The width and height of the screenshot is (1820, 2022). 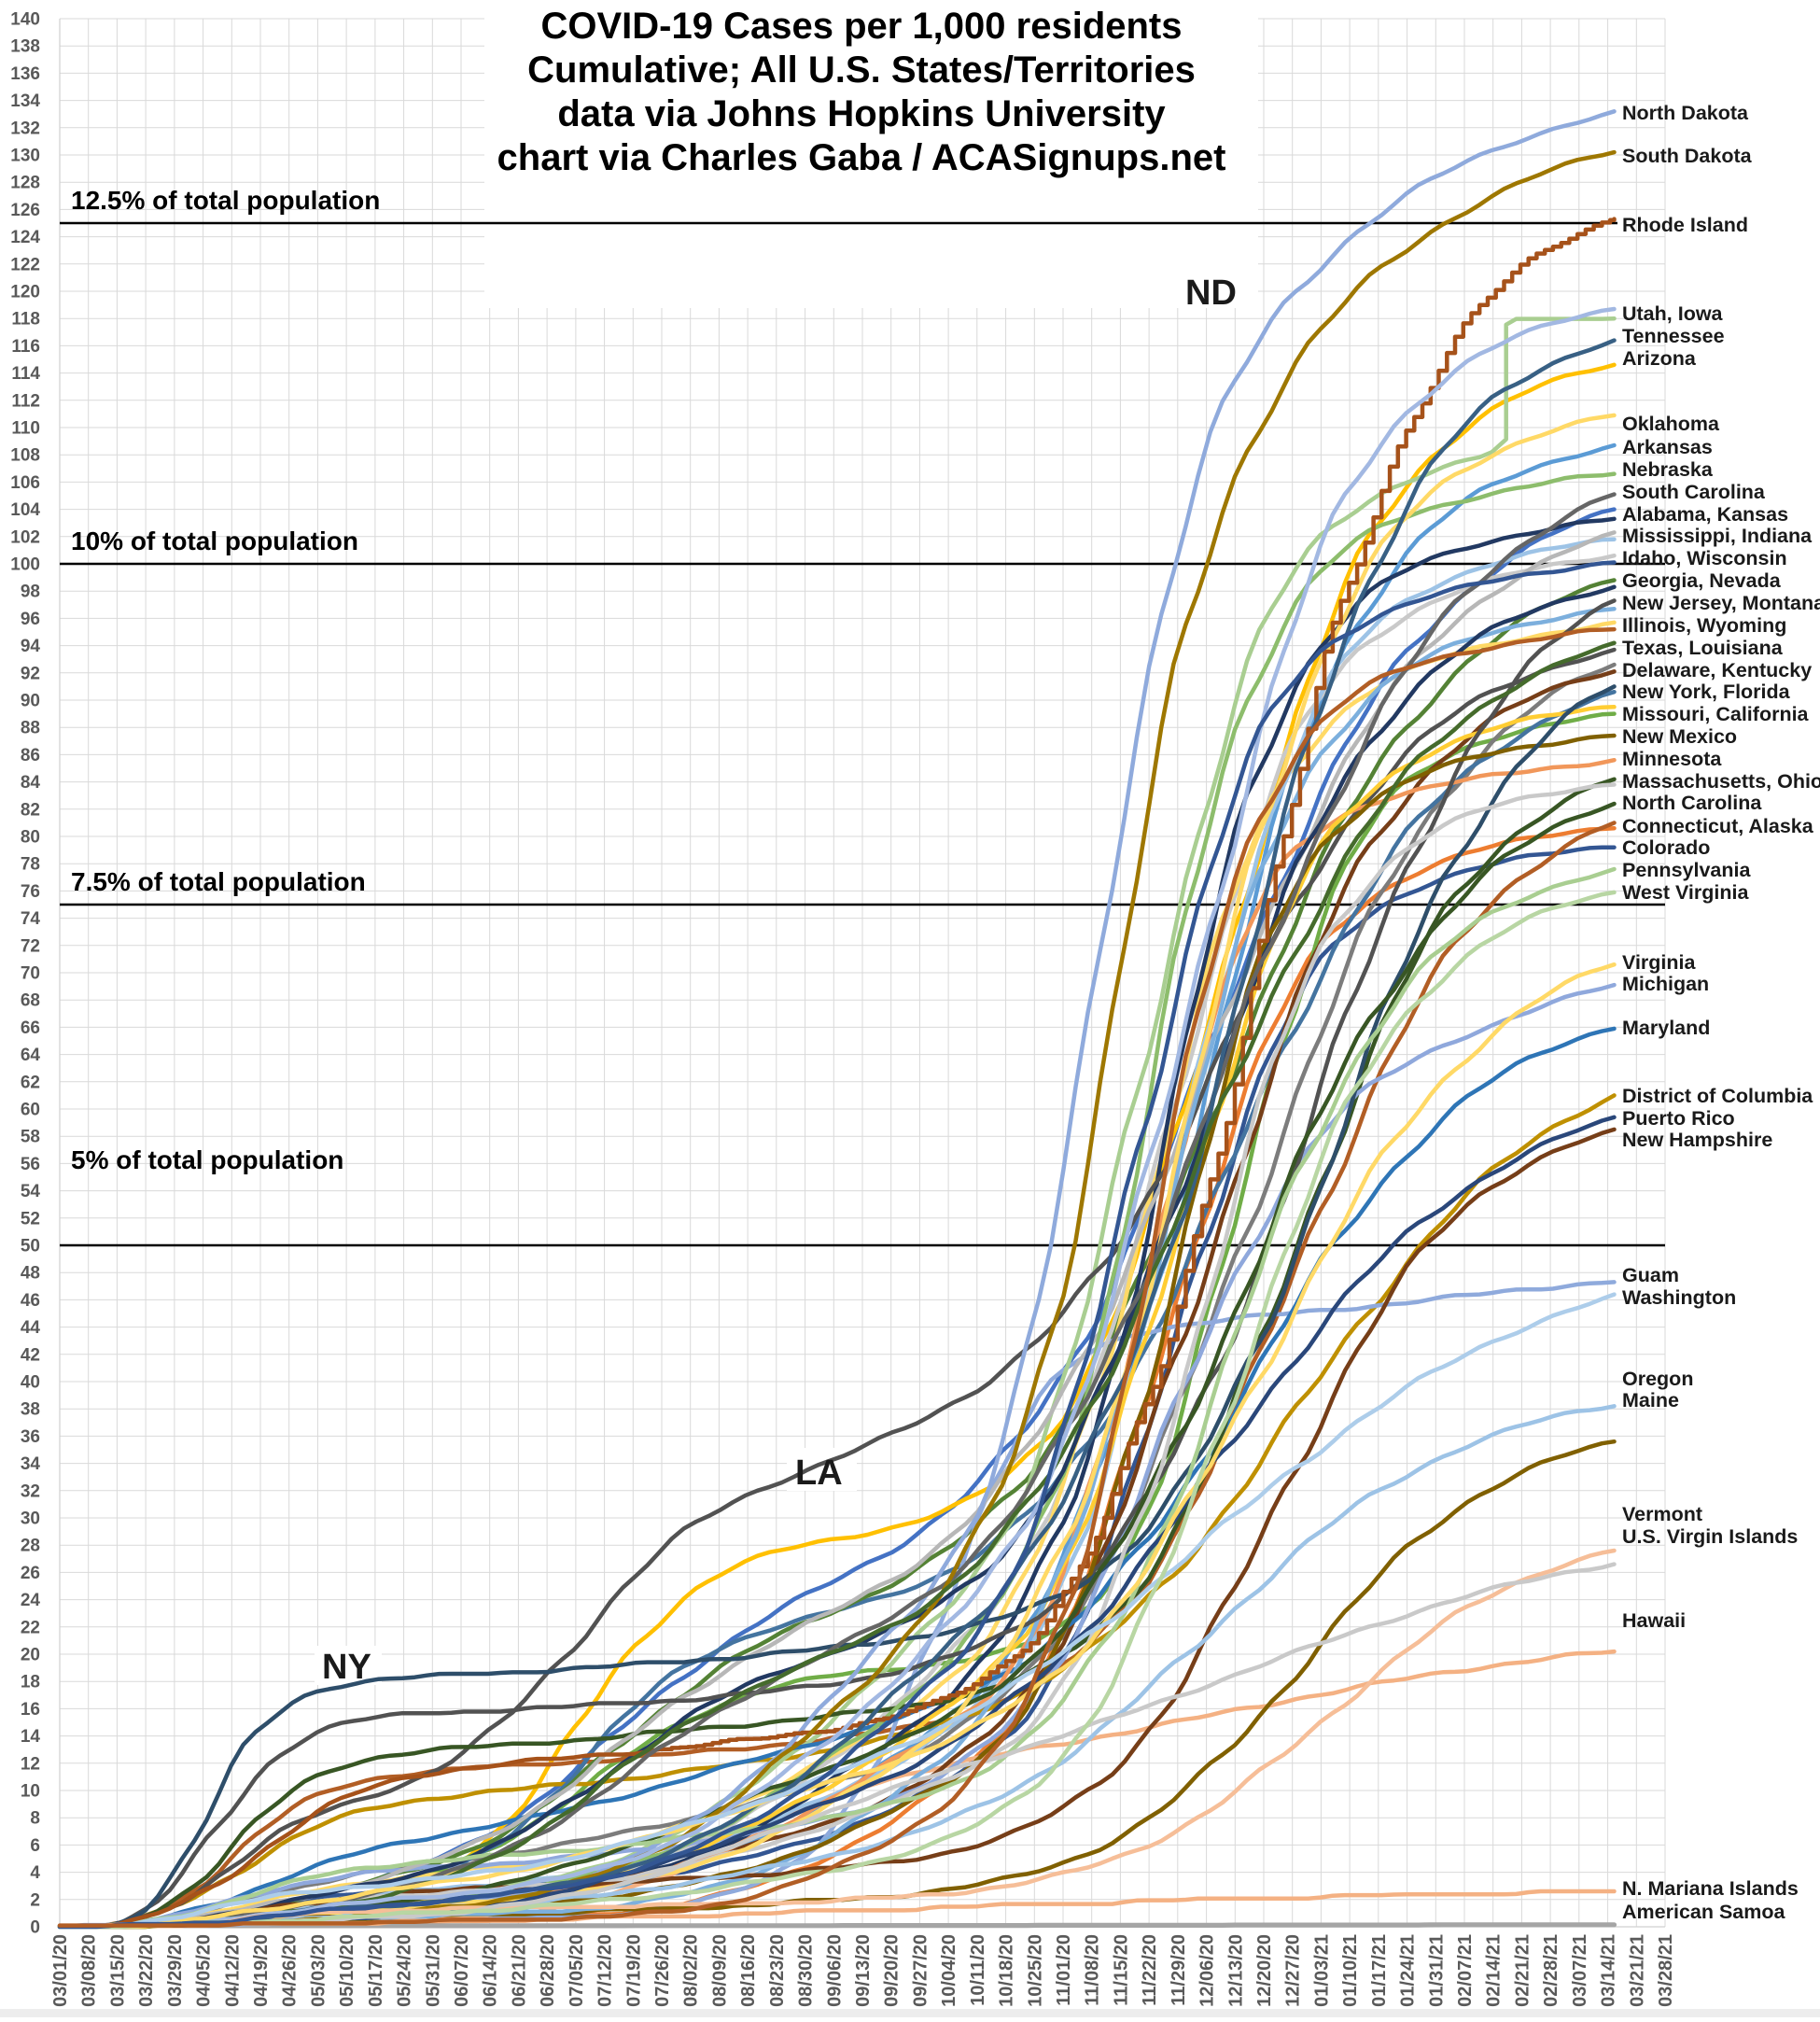 I want to click on svg-text:data via Johns Hopkins Univers: data via Johns Hopkins University, so click(x=861, y=113).